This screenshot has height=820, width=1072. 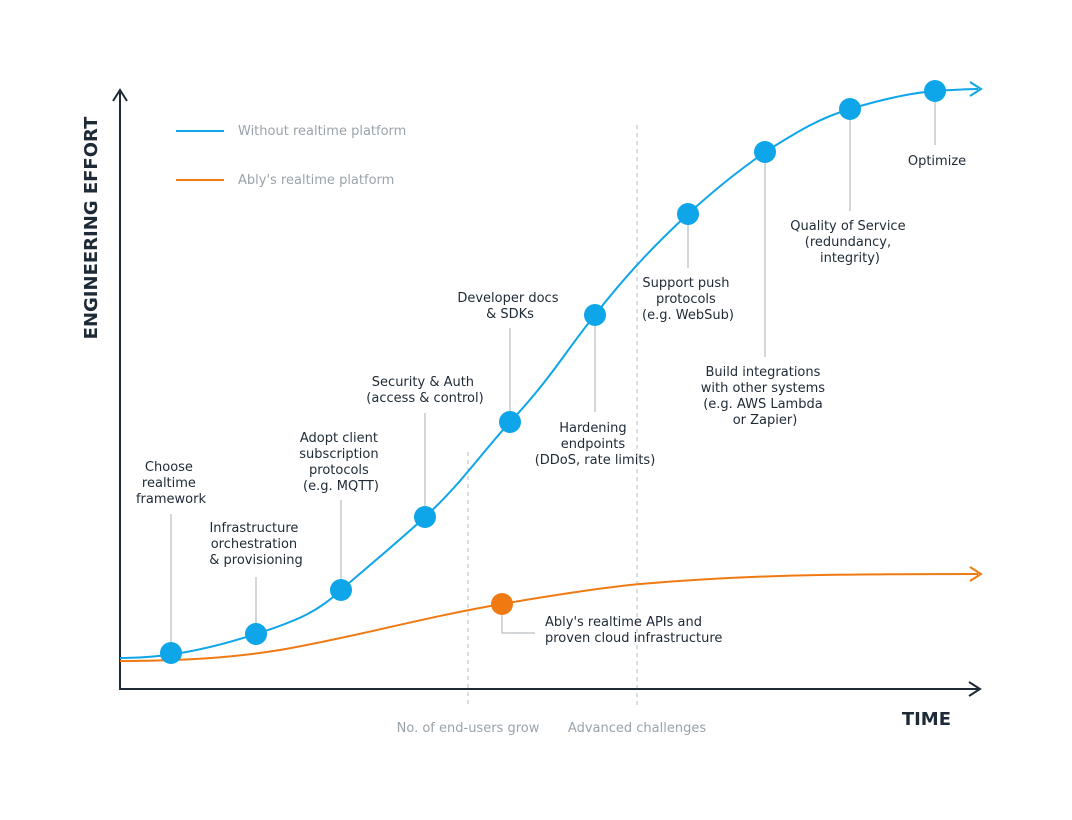 What do you see at coordinates (423, 382) in the screenshot?
I see `label-line: Security & Auth` at bounding box center [423, 382].